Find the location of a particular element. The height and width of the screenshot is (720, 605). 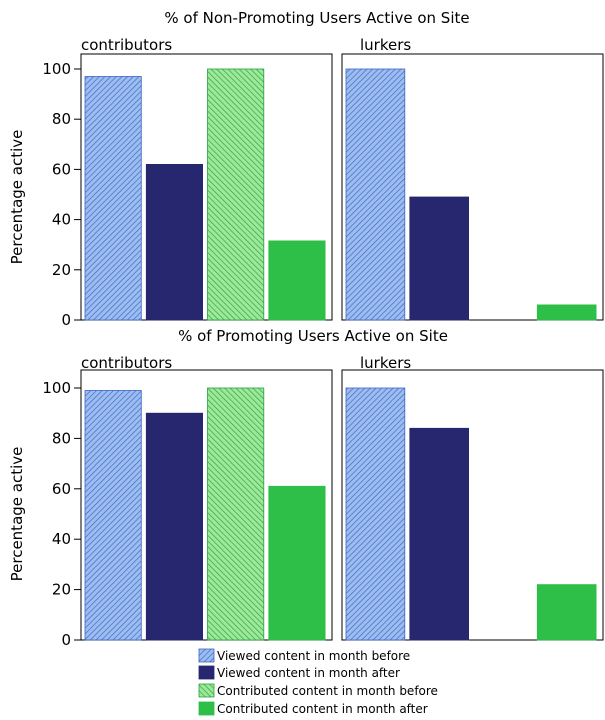

chart-1-panel-1-label: contributors is located at coordinates (126, 45).